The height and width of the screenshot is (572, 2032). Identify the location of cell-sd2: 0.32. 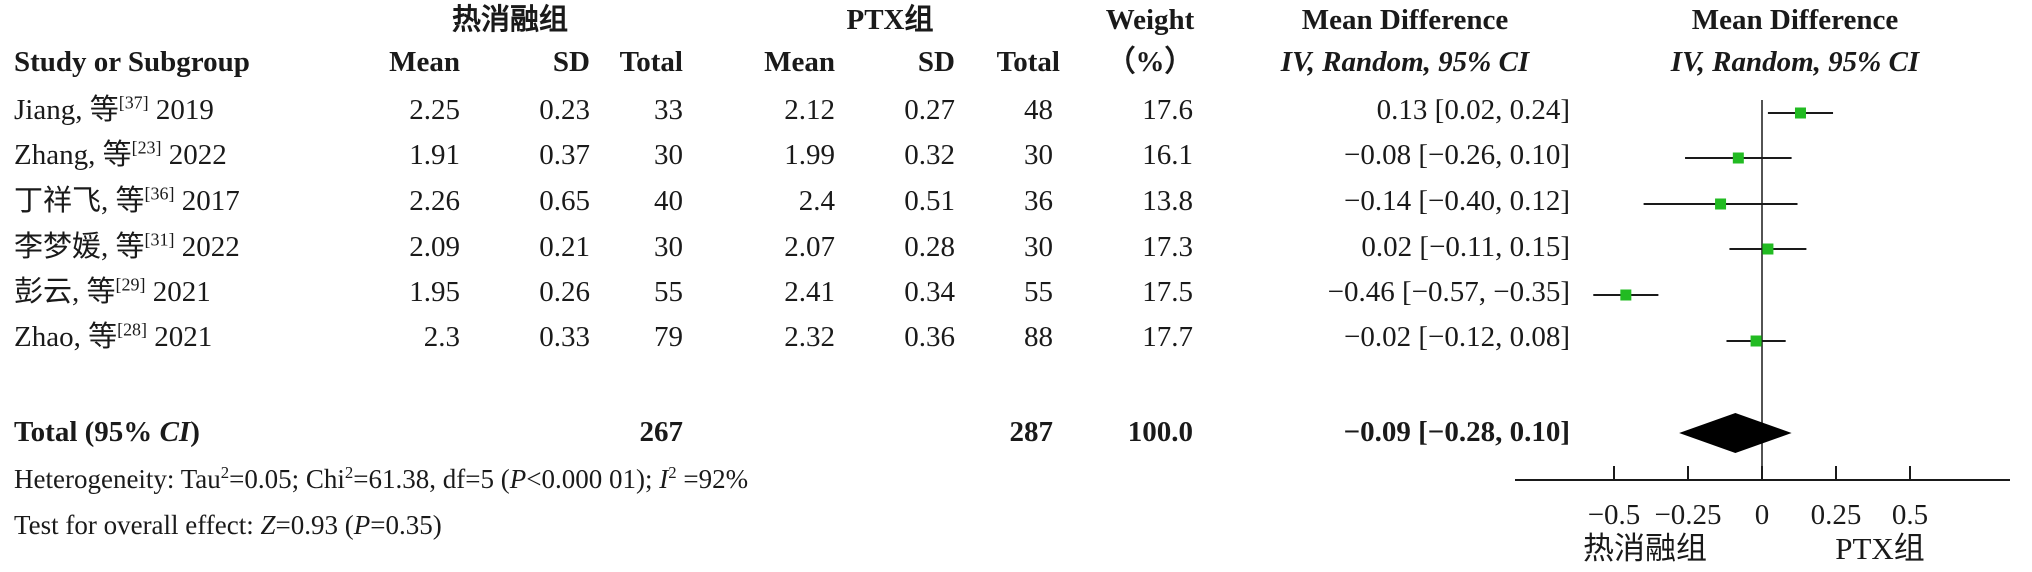
(929, 155).